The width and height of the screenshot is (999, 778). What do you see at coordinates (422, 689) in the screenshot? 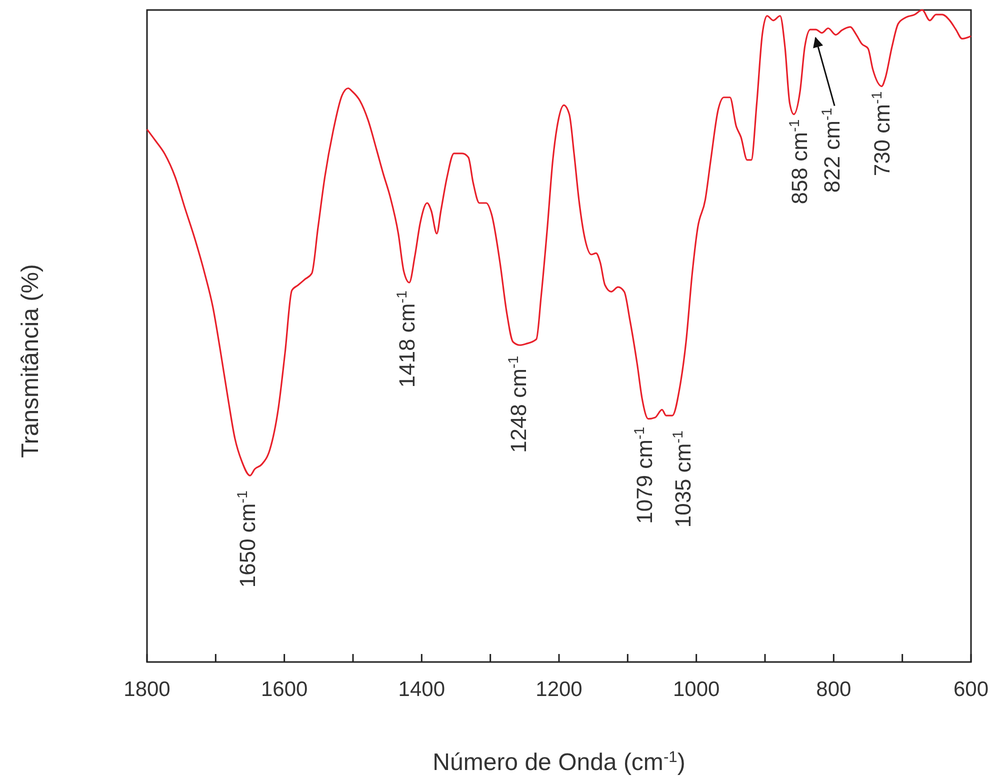
I see `x-tick-label: 1400` at bounding box center [422, 689].